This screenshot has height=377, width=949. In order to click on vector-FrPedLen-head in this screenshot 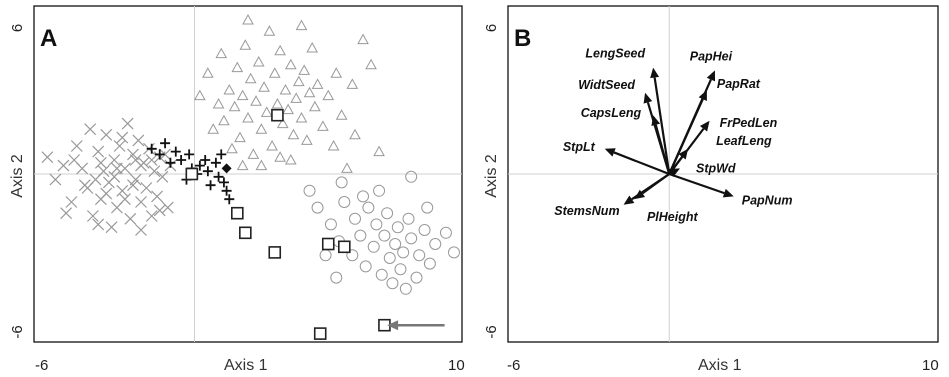, I will do `click(704, 126)`.